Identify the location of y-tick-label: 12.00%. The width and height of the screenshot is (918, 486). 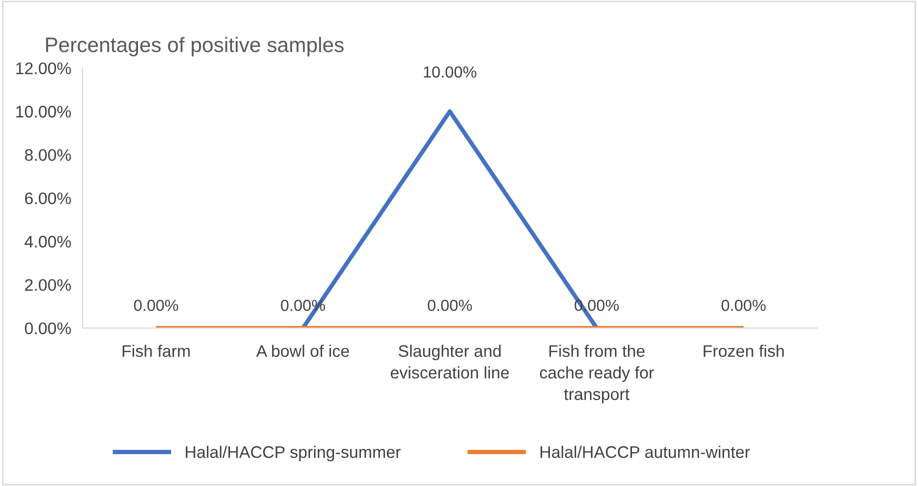
(43, 68).